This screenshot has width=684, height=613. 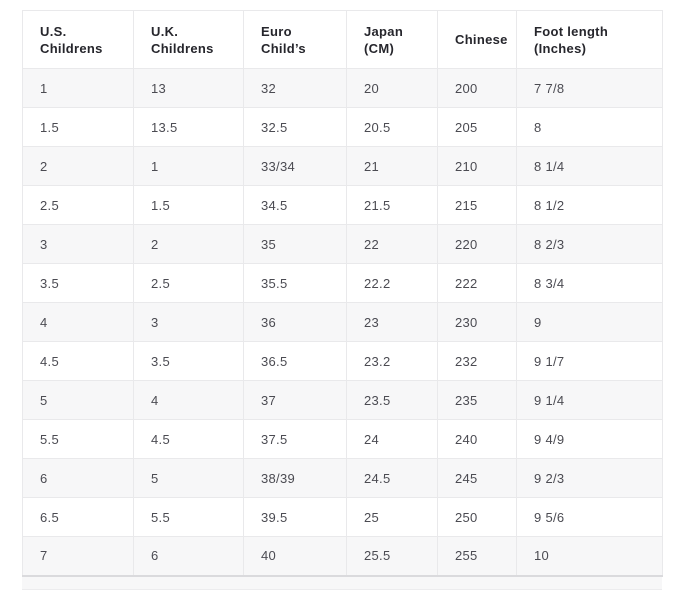 What do you see at coordinates (589, 556) in the screenshot?
I see `table-cell: 10` at bounding box center [589, 556].